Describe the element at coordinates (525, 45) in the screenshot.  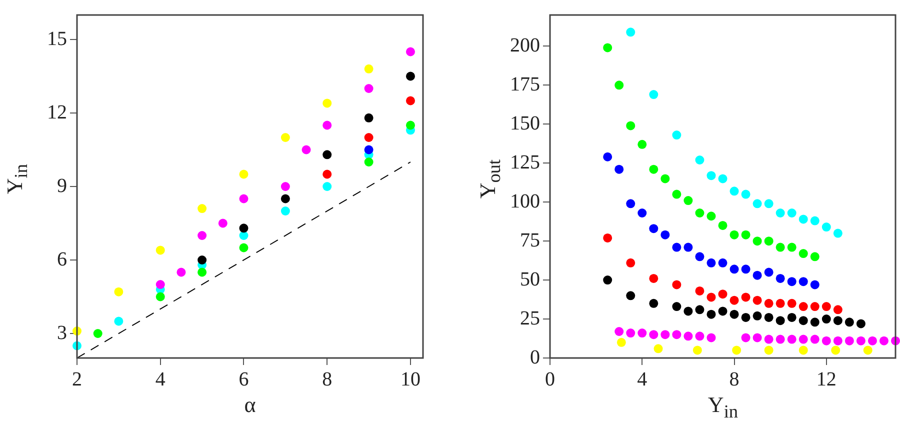
I see `y-tick-label: 200` at that location.